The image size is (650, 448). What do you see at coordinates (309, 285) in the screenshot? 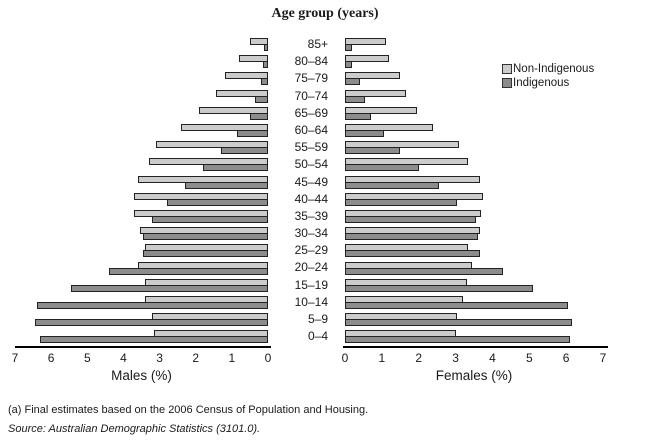
I see `pyramid-row: 15–19` at bounding box center [309, 285].